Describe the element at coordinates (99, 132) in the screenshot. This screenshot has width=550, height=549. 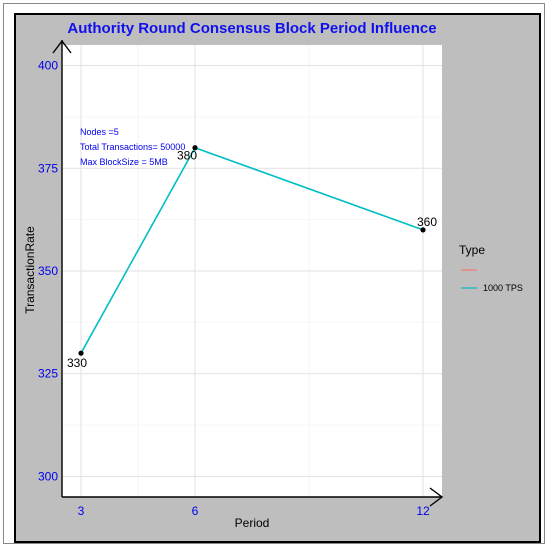
I see `annotation-nodes: Nodes =5` at that location.